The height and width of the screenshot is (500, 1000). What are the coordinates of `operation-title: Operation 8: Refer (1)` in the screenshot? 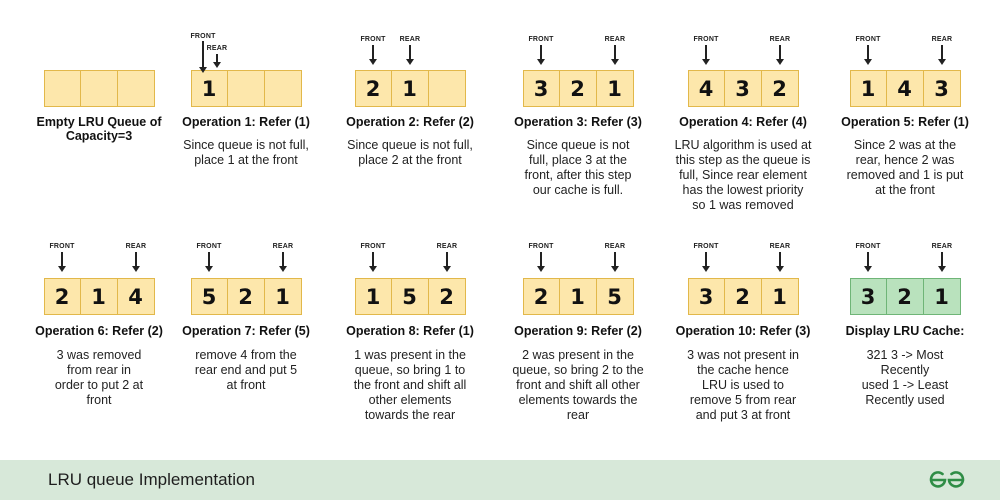 It's located at (410, 331).